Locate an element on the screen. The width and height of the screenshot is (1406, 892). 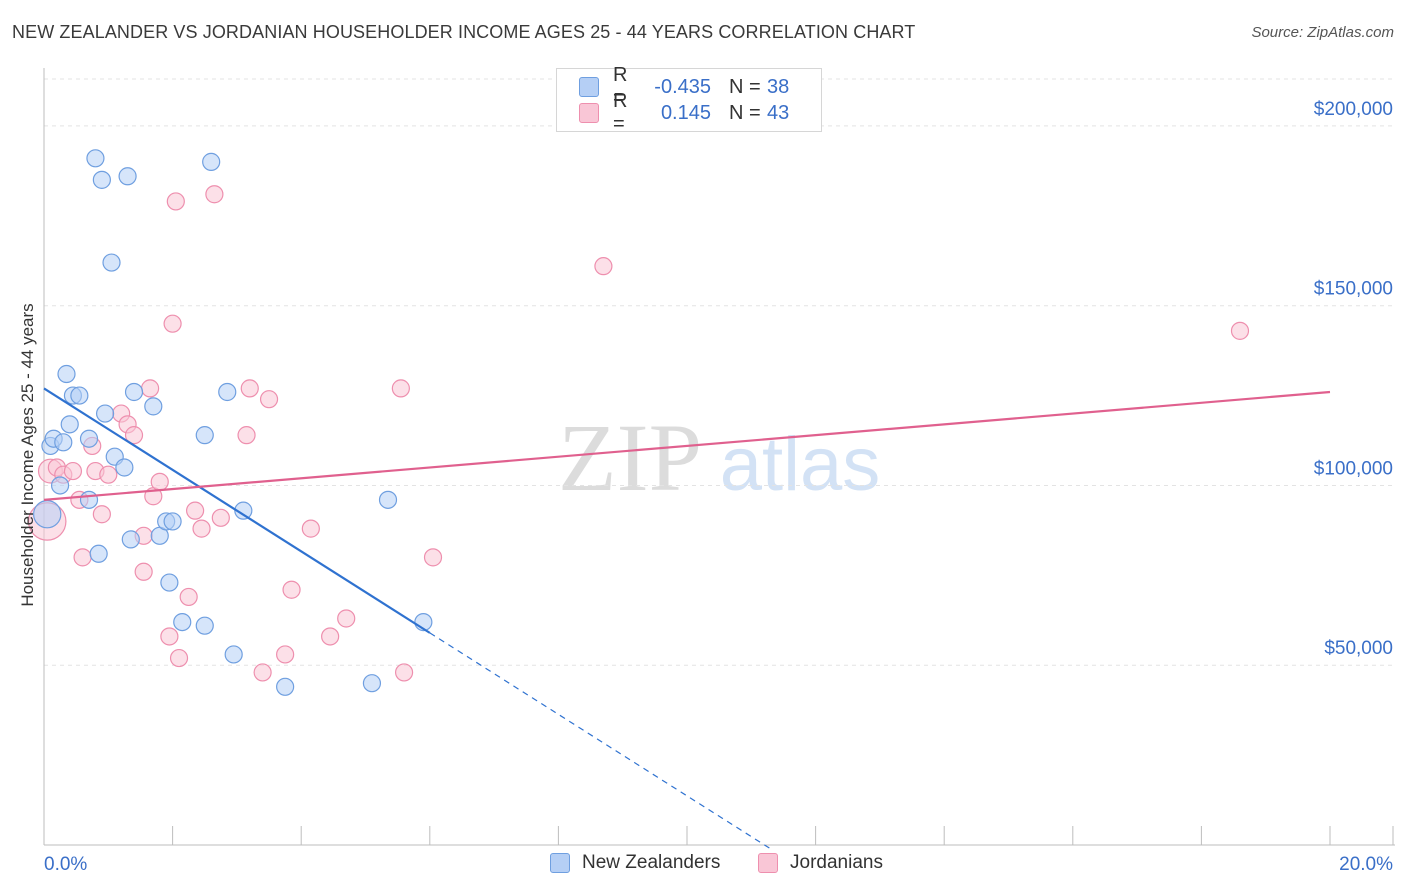
y-tick-labels: $50,000 $100,000 $150,000 $200,000 is located at coordinates (1353, 379).